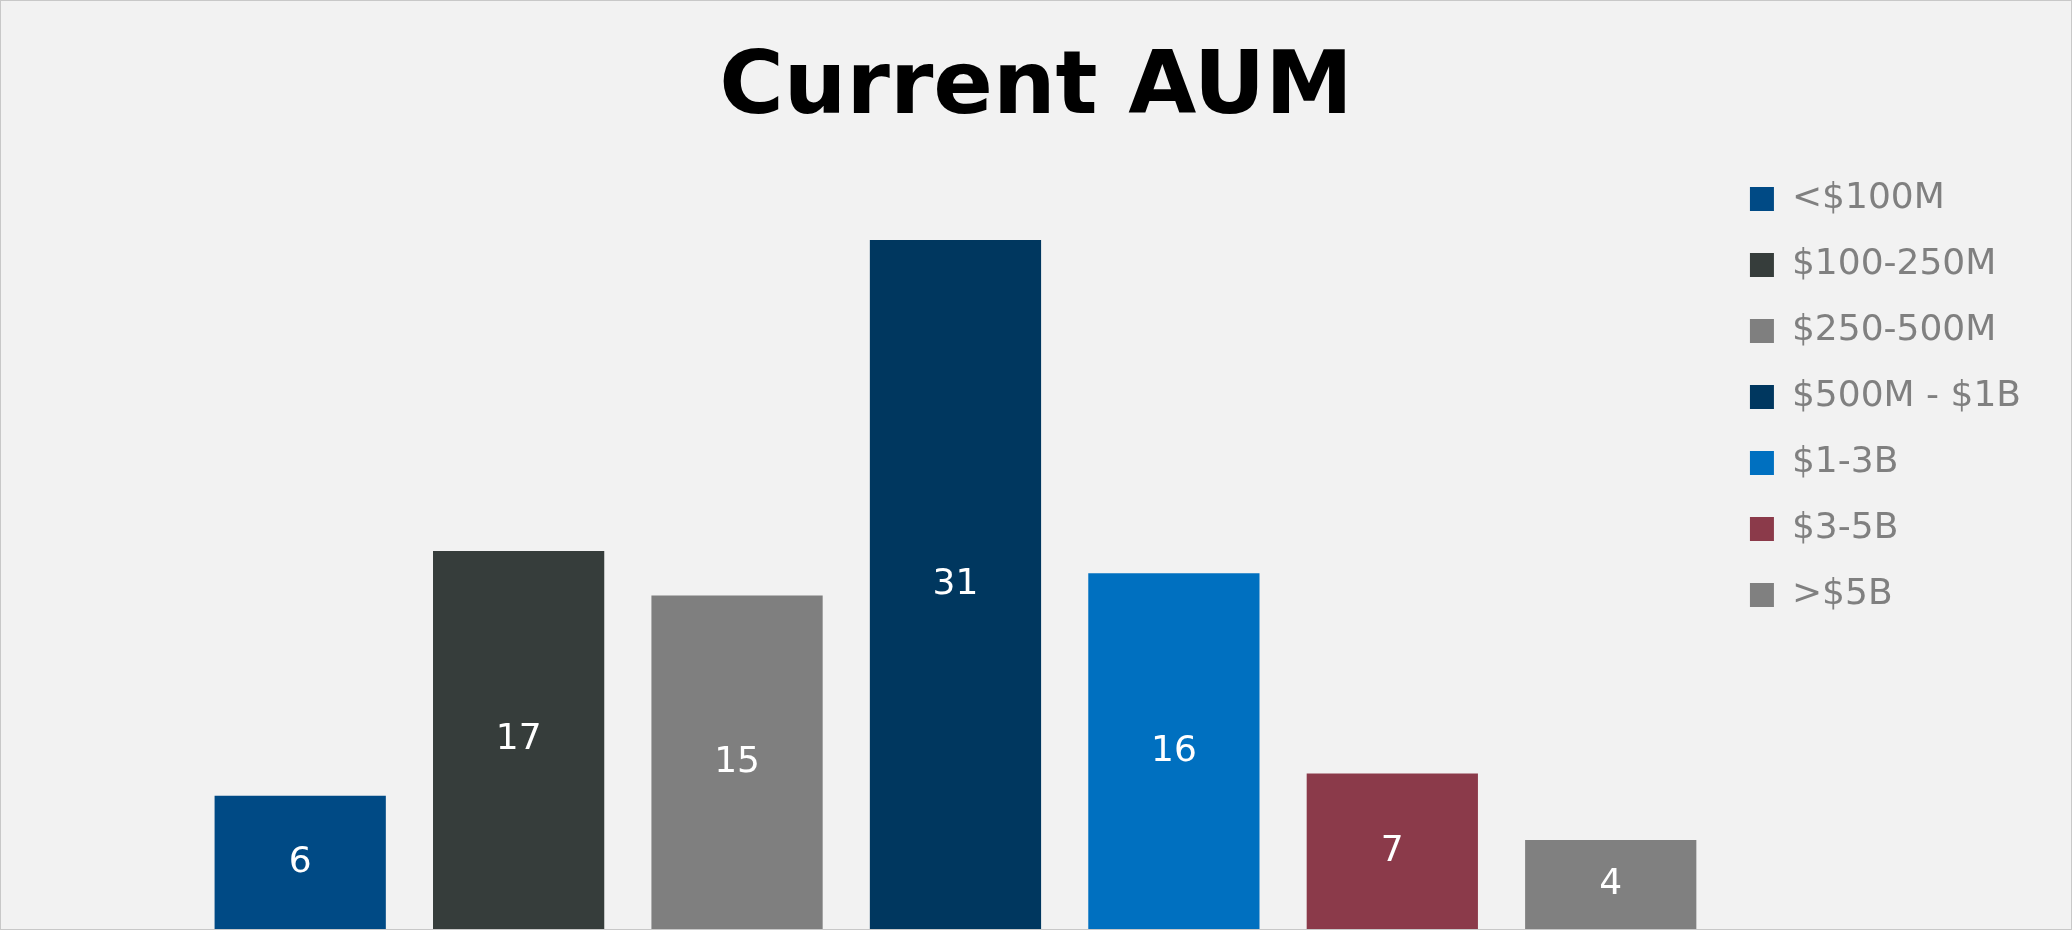 Image resolution: width=2072 pixels, height=930 pixels. What do you see at coordinates (1036, 82) in the screenshot?
I see `chart-title: Current AUM` at bounding box center [1036, 82].